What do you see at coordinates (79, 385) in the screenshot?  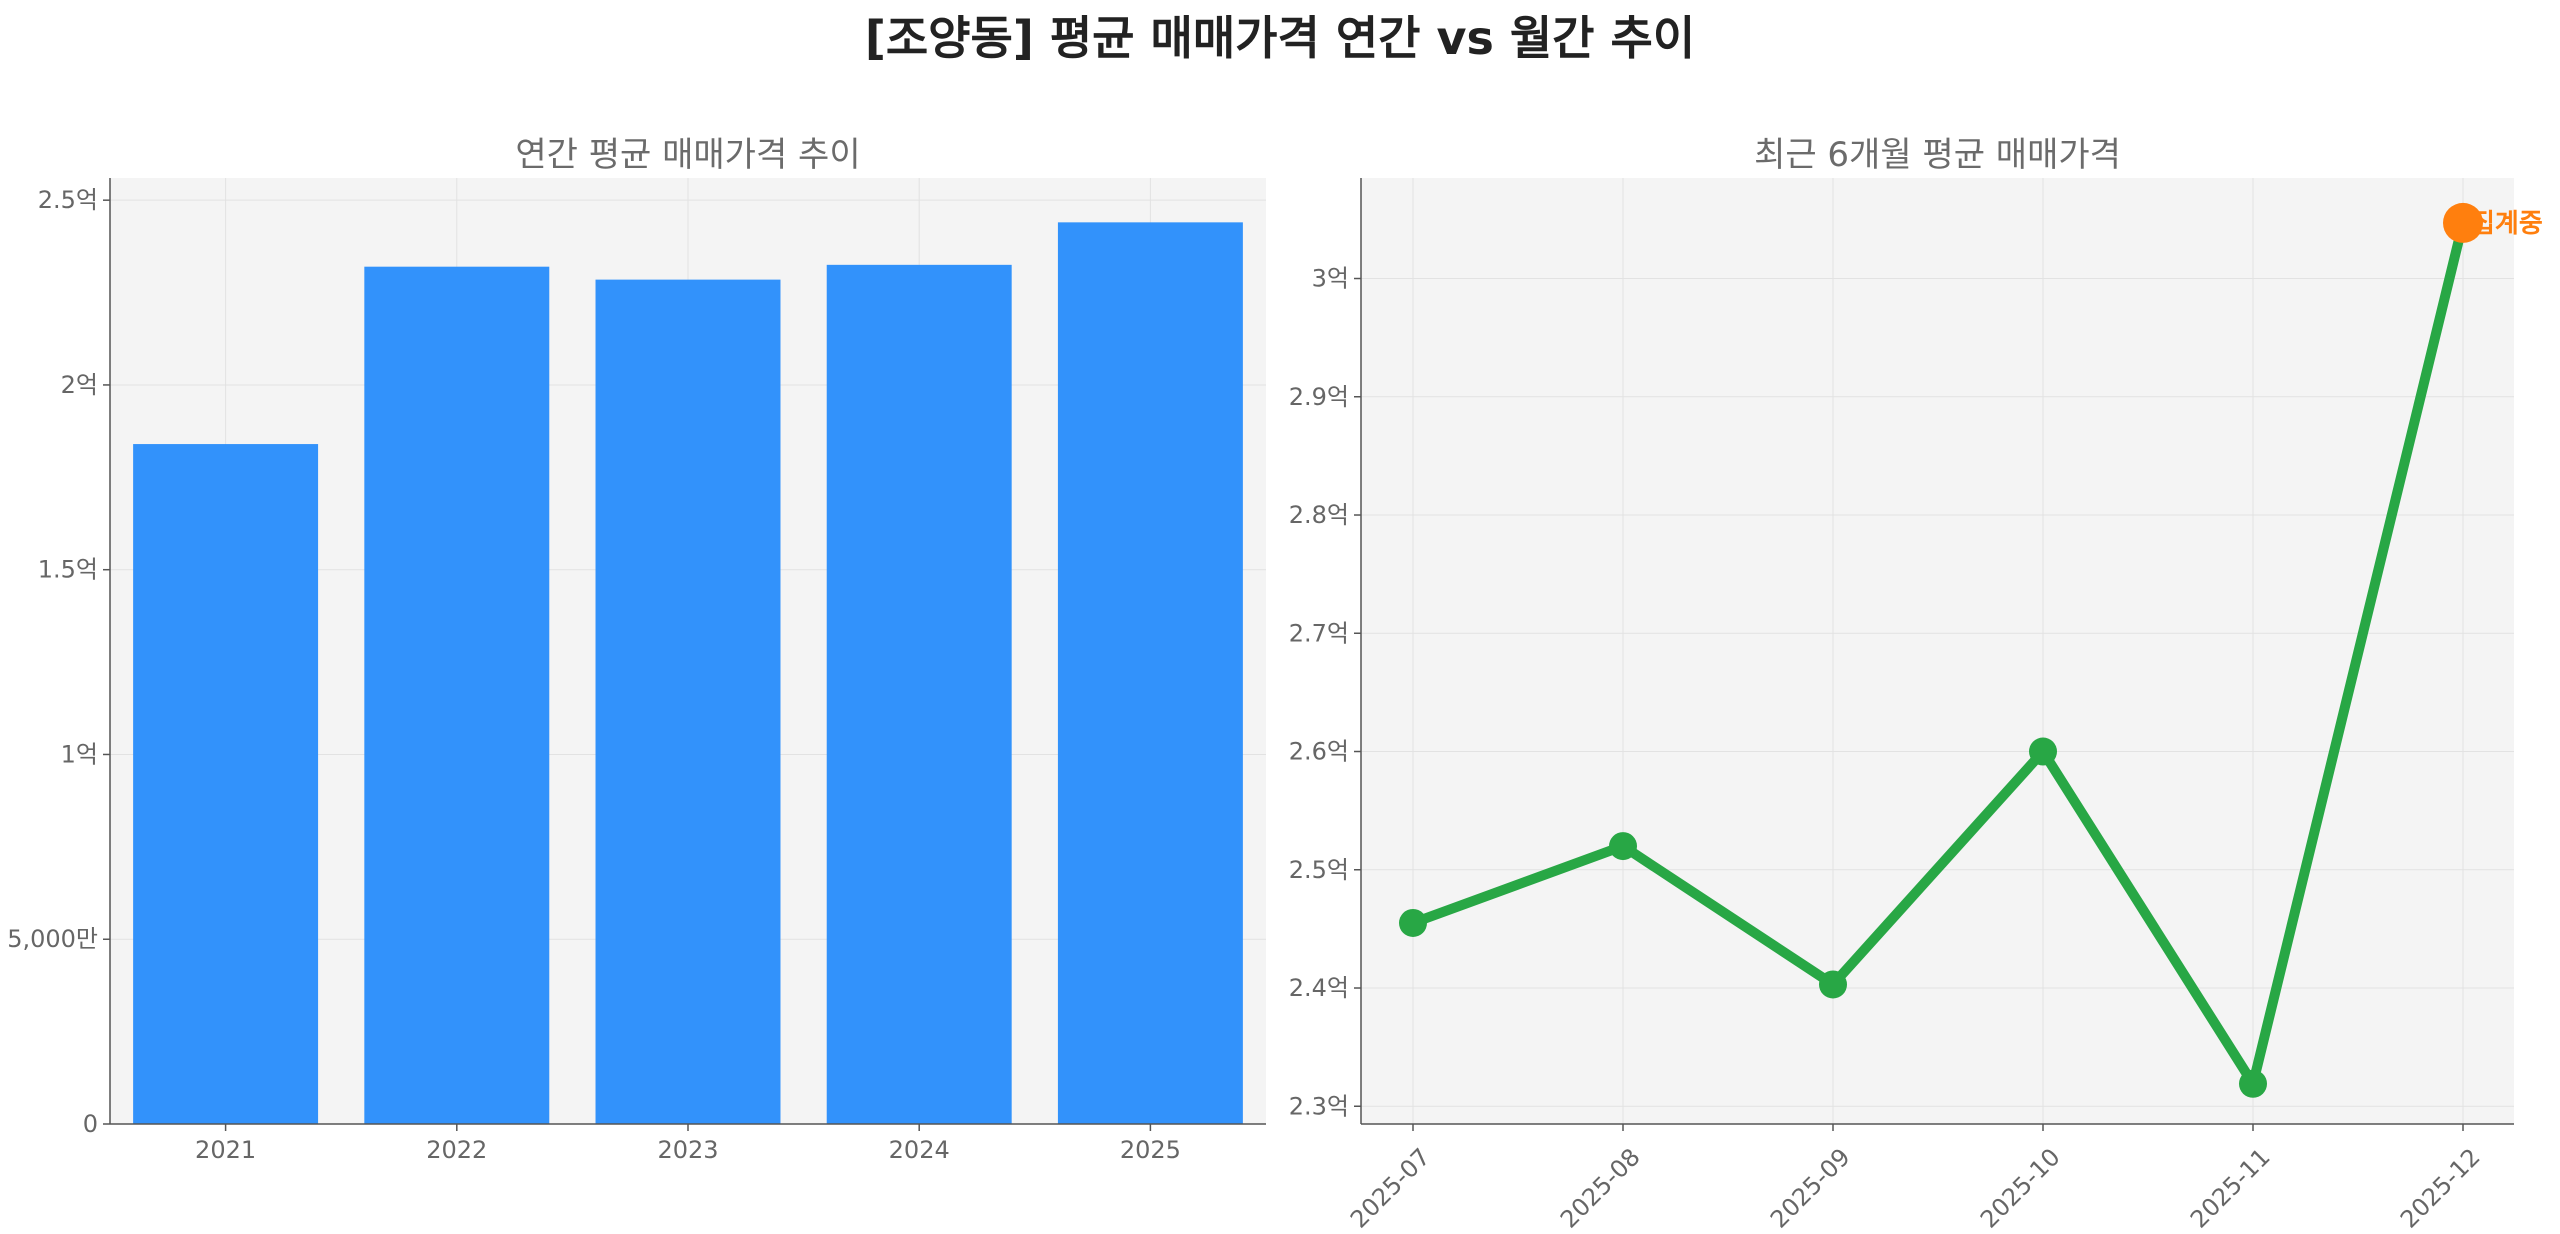 I see `bar-y-tick-label: 2억` at bounding box center [79, 385].